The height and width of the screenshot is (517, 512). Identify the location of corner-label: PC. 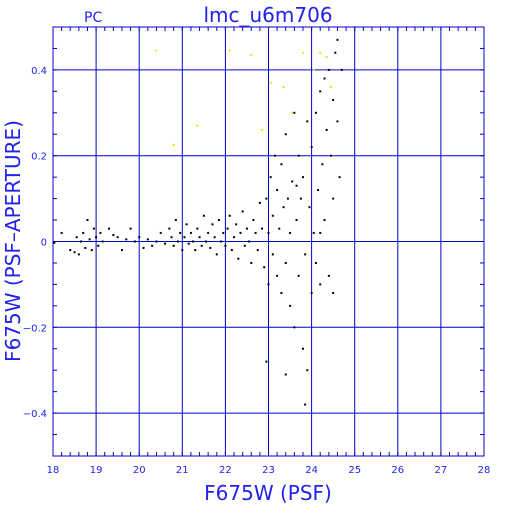
(93, 18).